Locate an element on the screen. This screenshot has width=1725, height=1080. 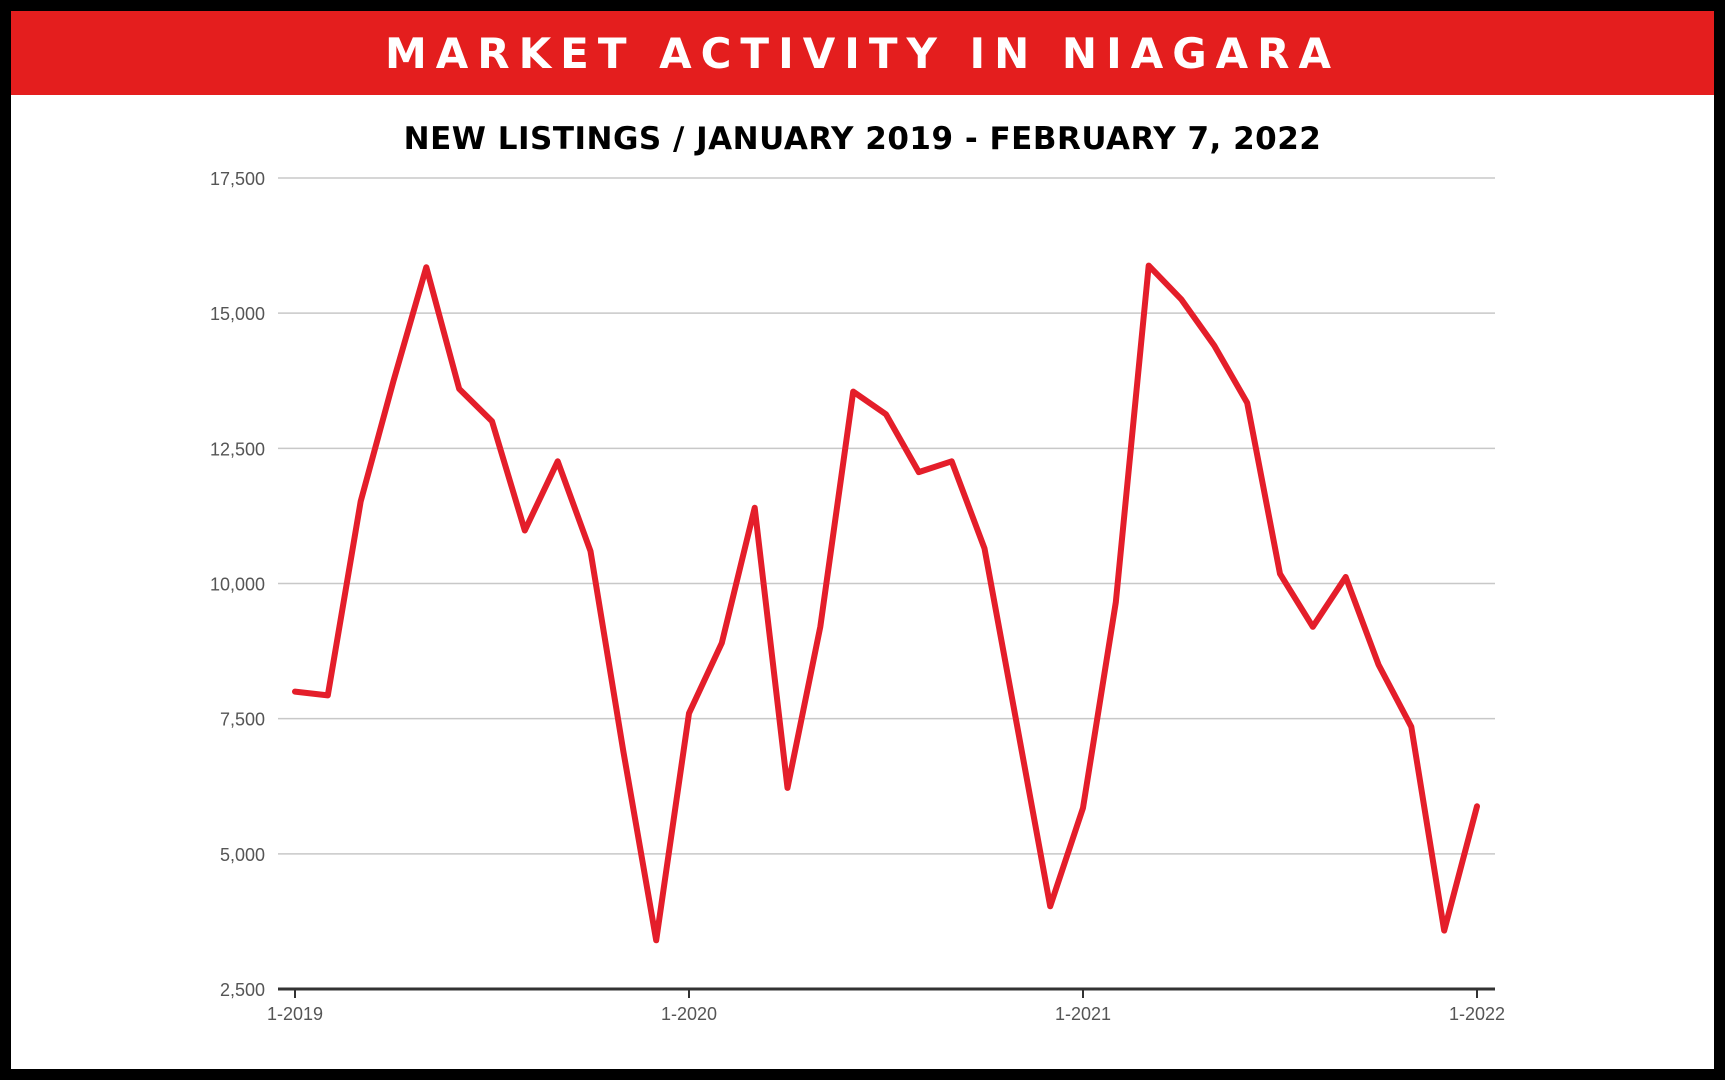
x-tick-label: 1-2020 is located at coordinates (689, 1014).